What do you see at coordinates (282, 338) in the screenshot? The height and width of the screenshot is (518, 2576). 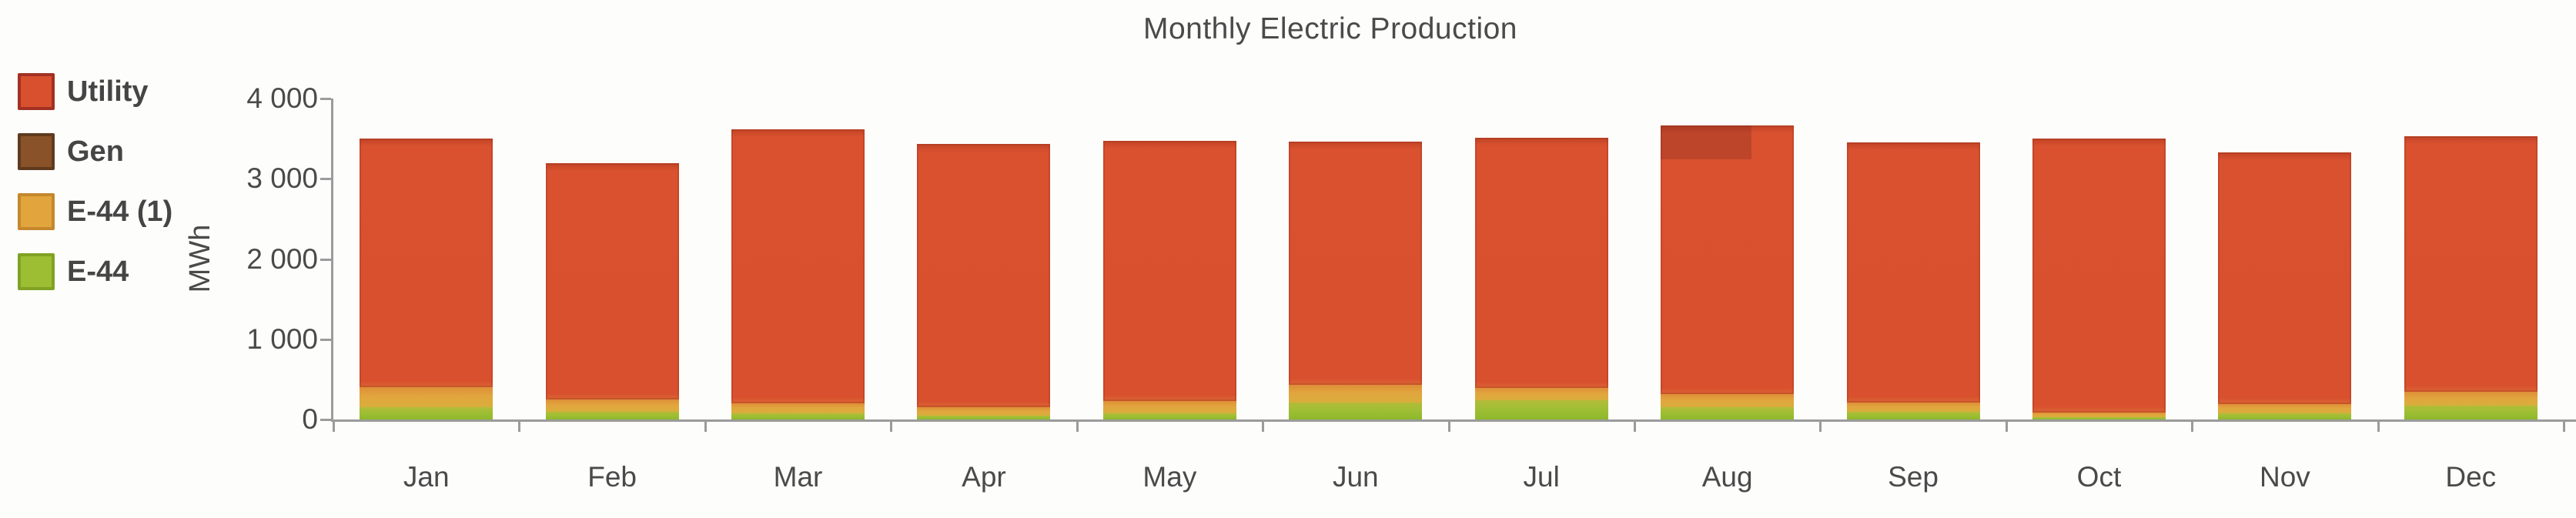 I see `y-tick-label-1000: 1 000` at bounding box center [282, 338].